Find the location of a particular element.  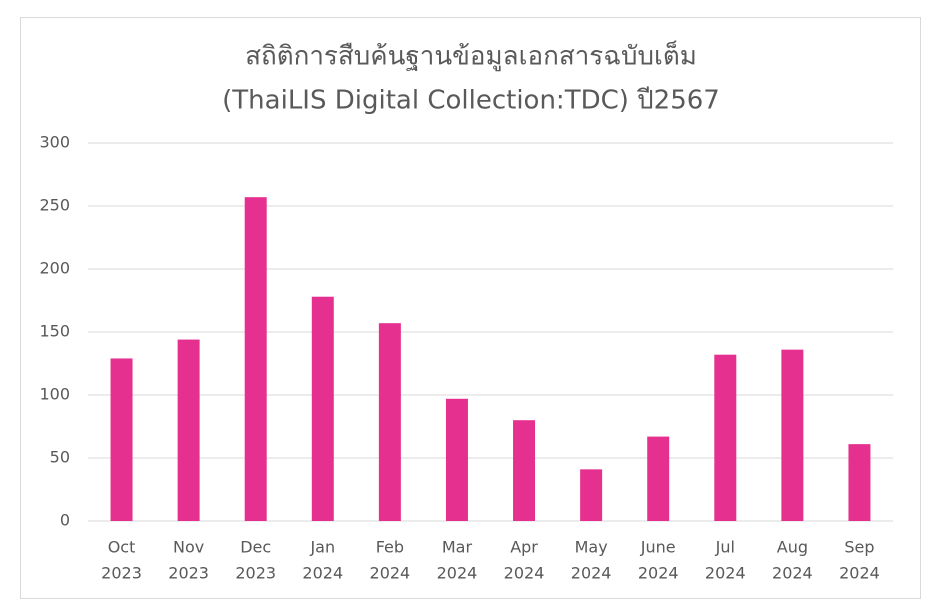

x-tick-label: May is located at coordinates (591, 547).